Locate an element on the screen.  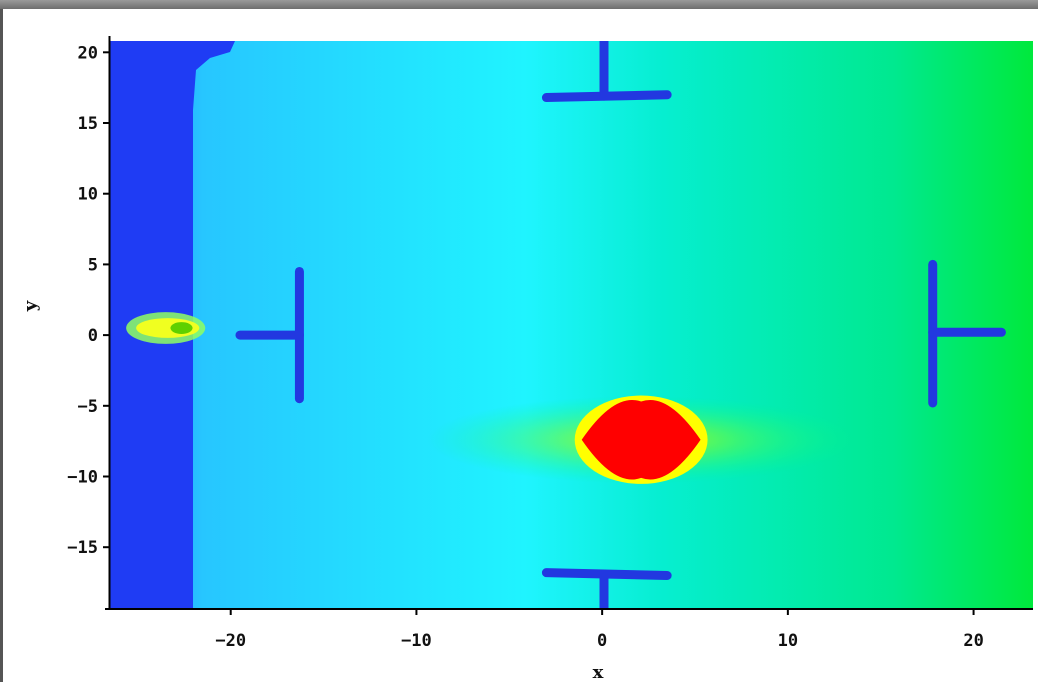
x-axis: −20 −10 0 10 20 is located at coordinates (569, 629).